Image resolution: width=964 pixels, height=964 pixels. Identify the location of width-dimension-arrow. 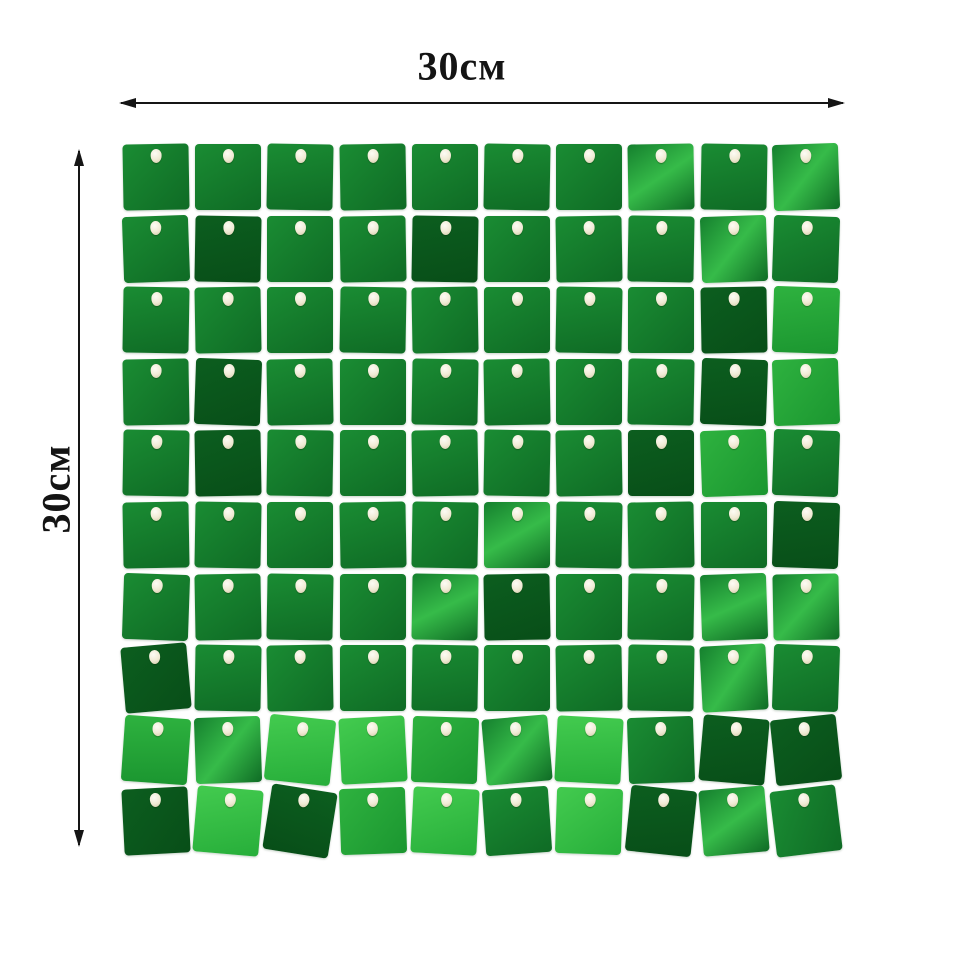
(482, 103).